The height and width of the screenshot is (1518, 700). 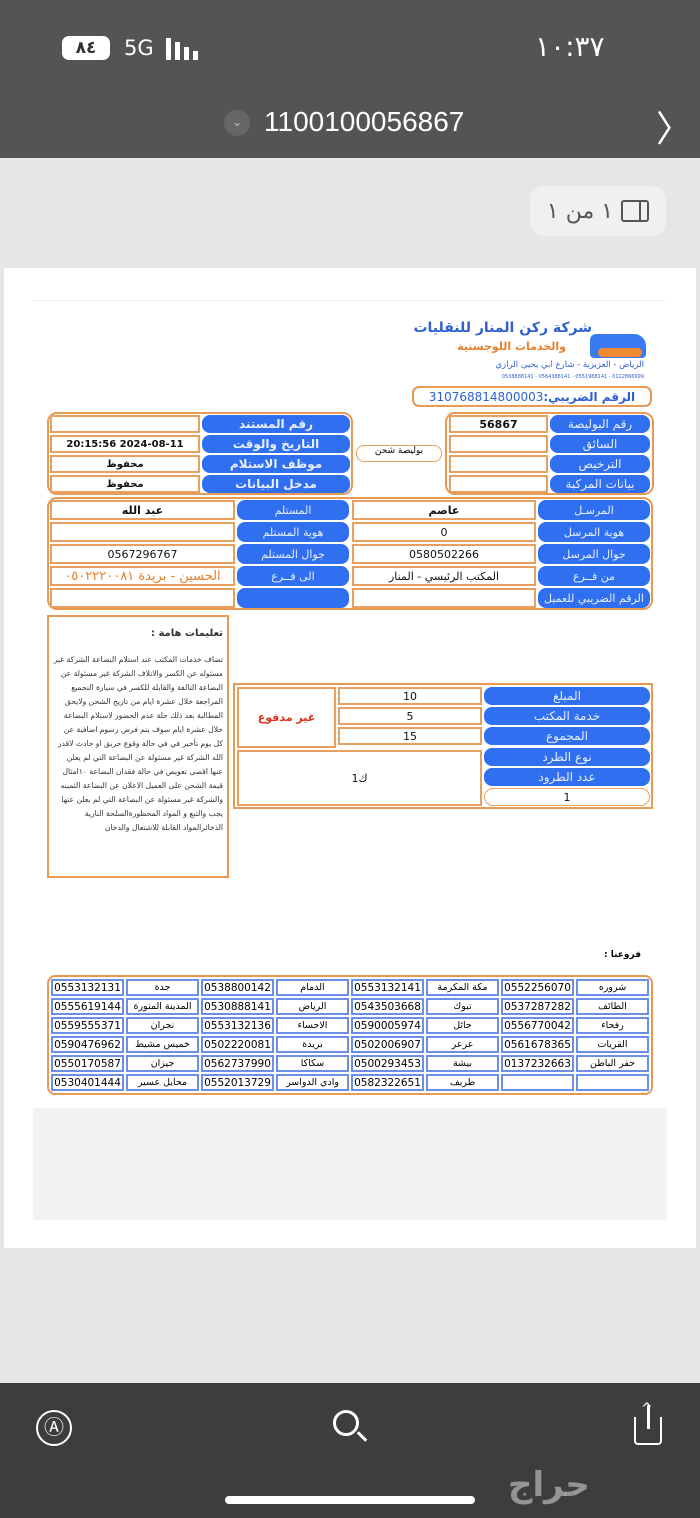 I want to click on company-subtitle: والخدمات اللوجستية, so click(x=511, y=346).